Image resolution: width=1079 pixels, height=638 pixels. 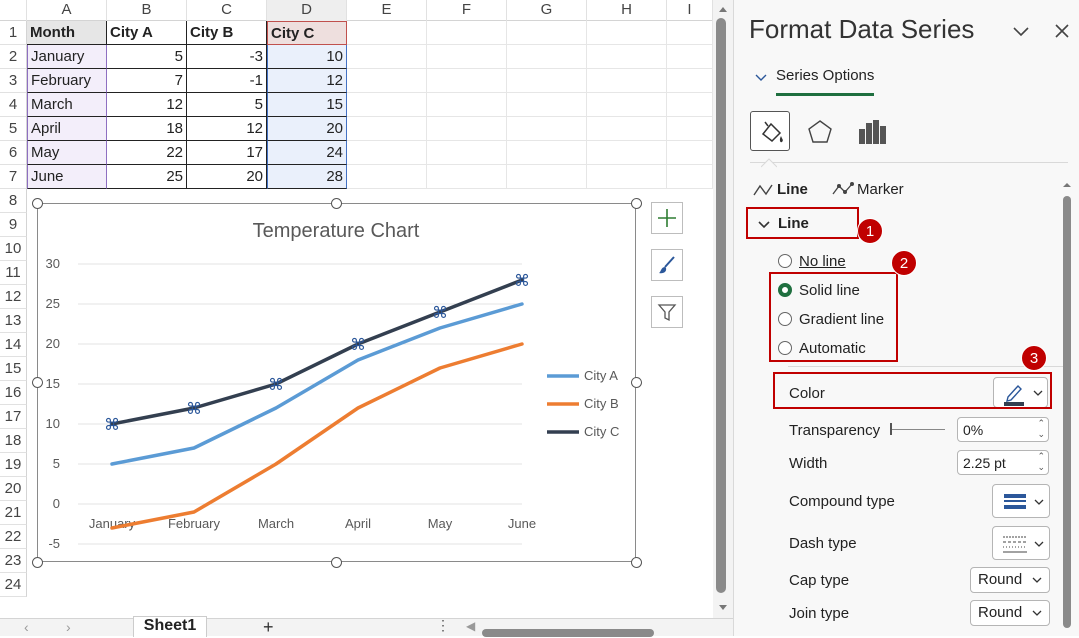 I want to click on pane-scrollbar, so click(x=1067, y=408).